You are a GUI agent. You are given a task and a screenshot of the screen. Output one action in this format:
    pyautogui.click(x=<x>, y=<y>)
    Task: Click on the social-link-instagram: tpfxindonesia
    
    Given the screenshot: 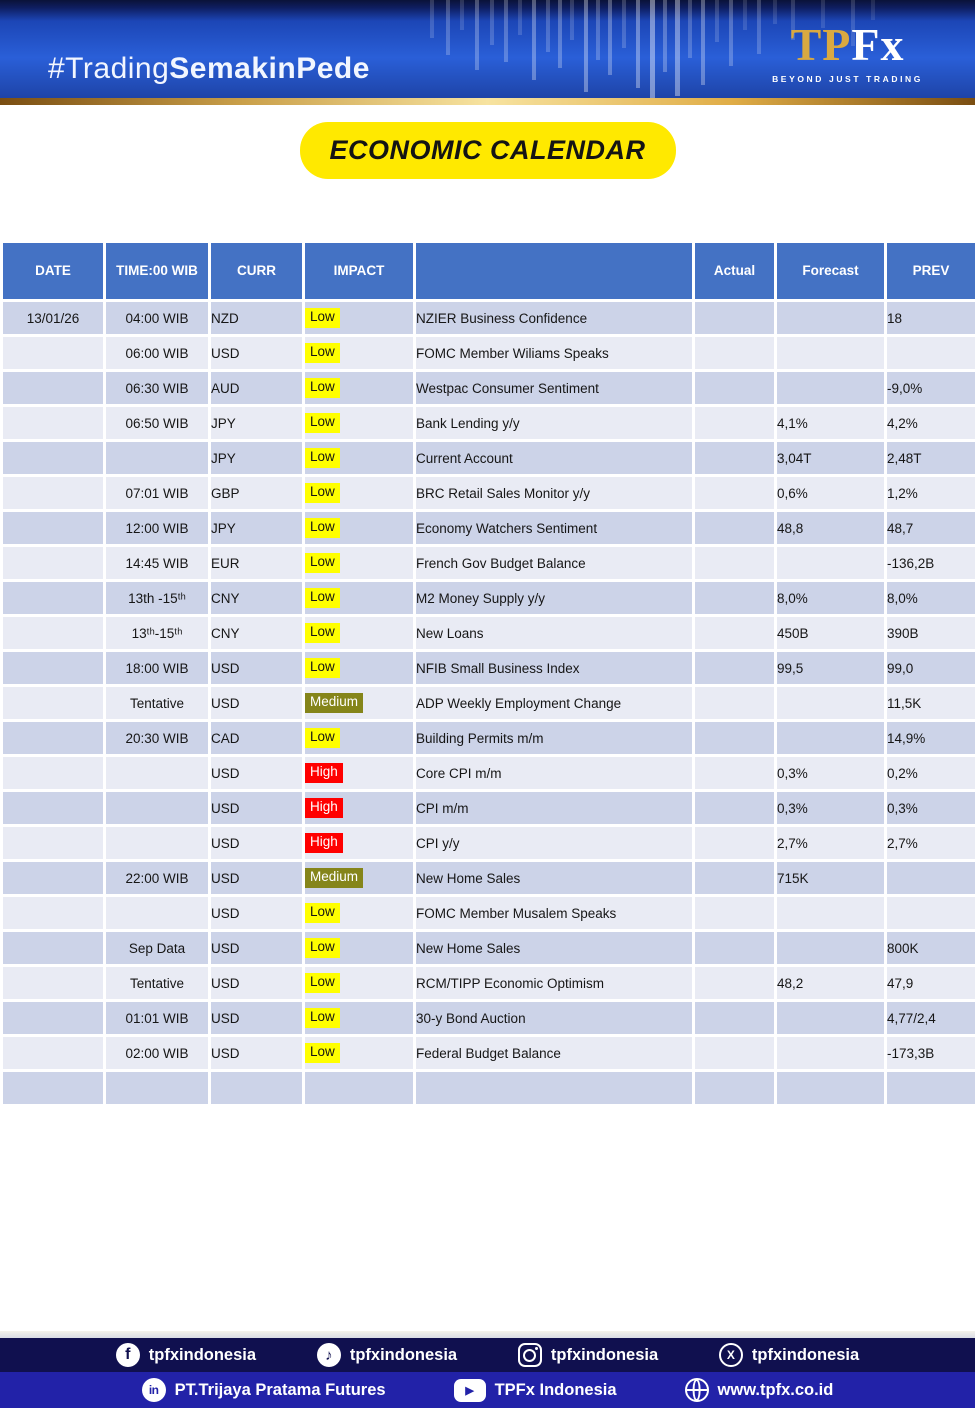 What is the action you would take?
    pyautogui.click(x=588, y=1355)
    